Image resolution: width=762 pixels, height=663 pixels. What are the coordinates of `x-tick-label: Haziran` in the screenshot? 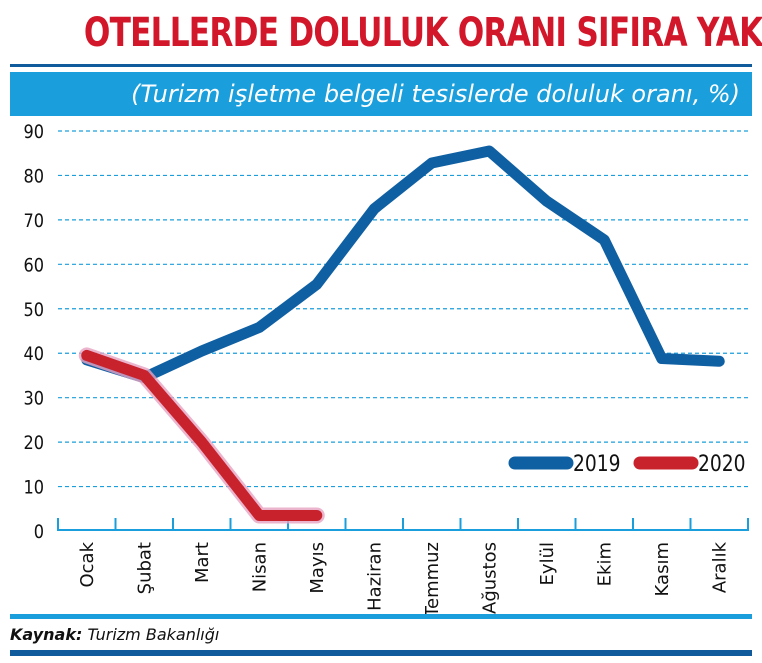 It's located at (374, 576).